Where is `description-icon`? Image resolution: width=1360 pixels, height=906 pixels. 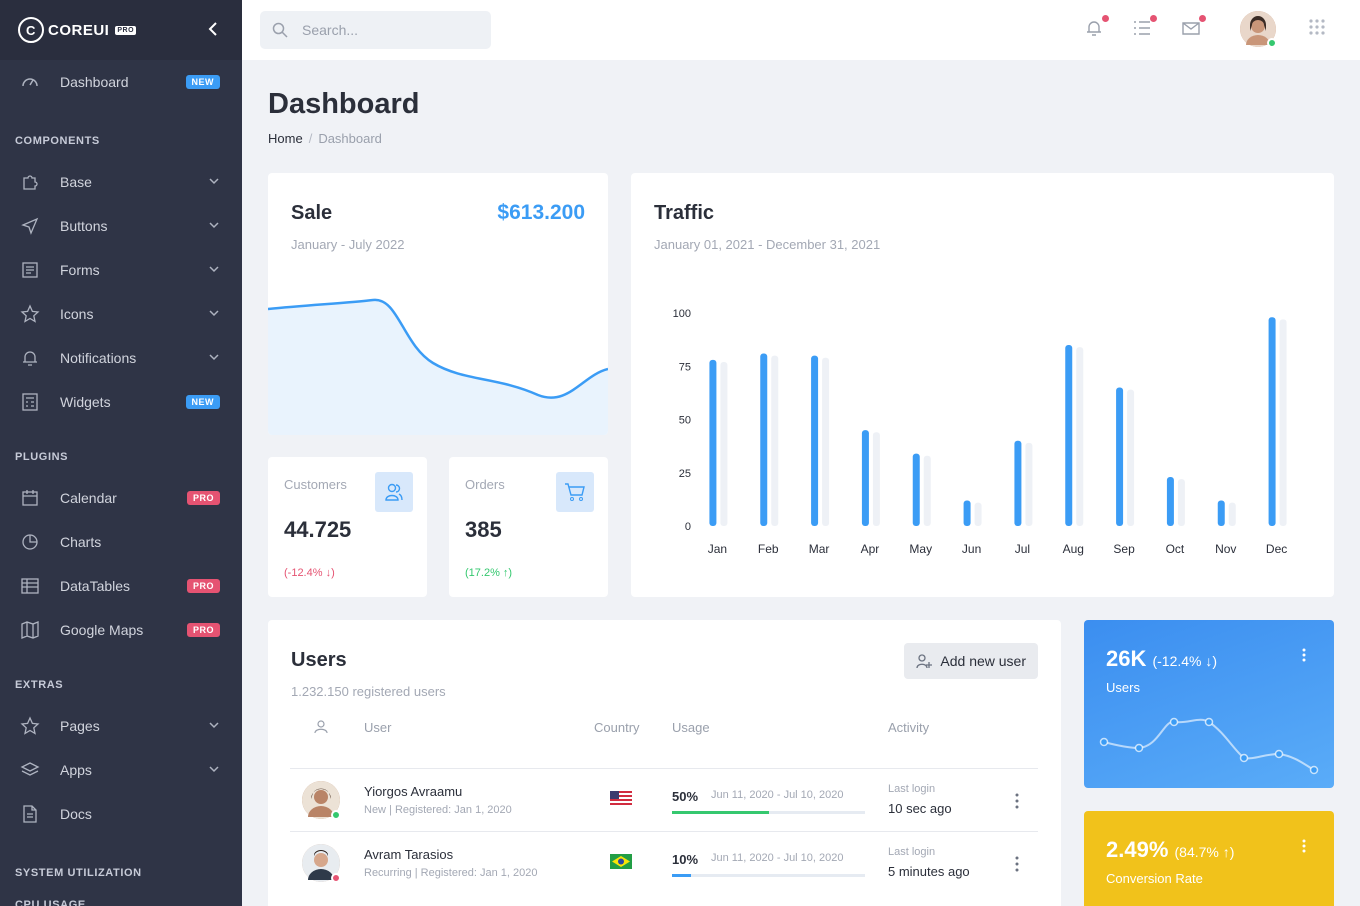
description-icon is located at coordinates (30, 814).